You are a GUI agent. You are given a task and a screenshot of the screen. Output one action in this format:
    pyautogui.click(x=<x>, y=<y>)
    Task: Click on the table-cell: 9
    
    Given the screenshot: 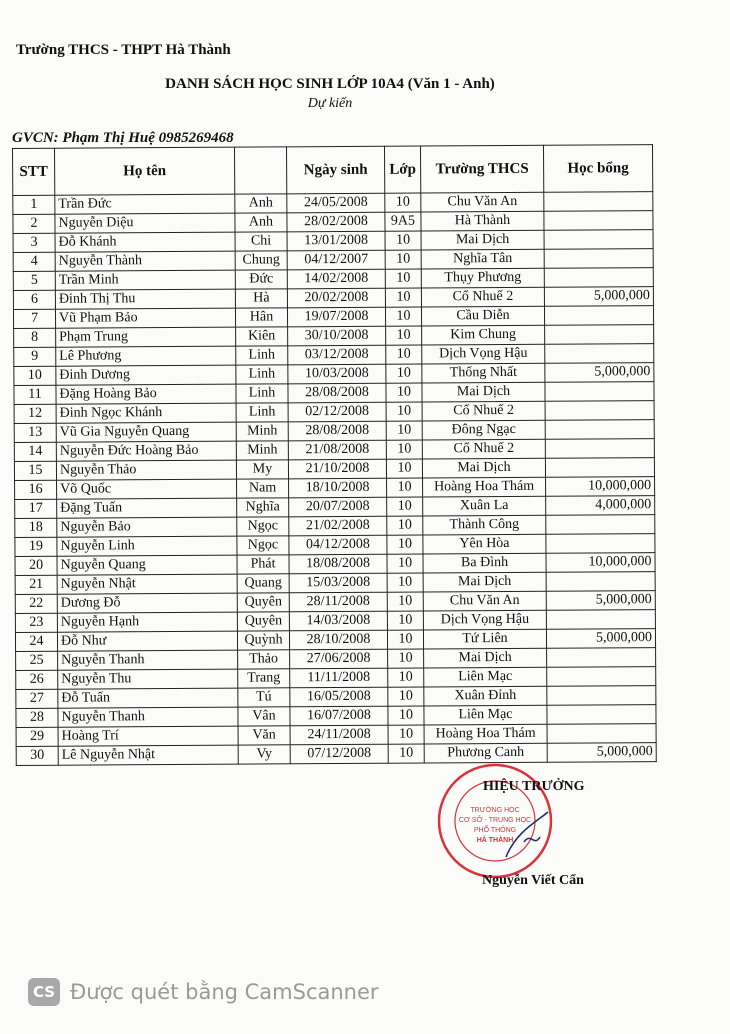 What is the action you would take?
    pyautogui.click(x=34, y=357)
    